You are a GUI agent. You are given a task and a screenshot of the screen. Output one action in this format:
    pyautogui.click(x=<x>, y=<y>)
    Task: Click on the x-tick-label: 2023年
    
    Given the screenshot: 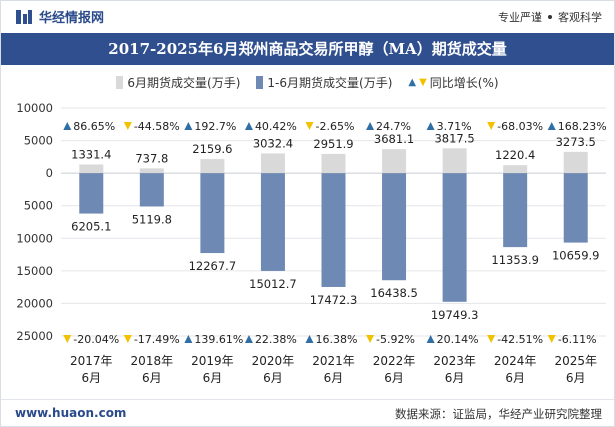 What is the action you would take?
    pyautogui.click(x=454, y=361)
    